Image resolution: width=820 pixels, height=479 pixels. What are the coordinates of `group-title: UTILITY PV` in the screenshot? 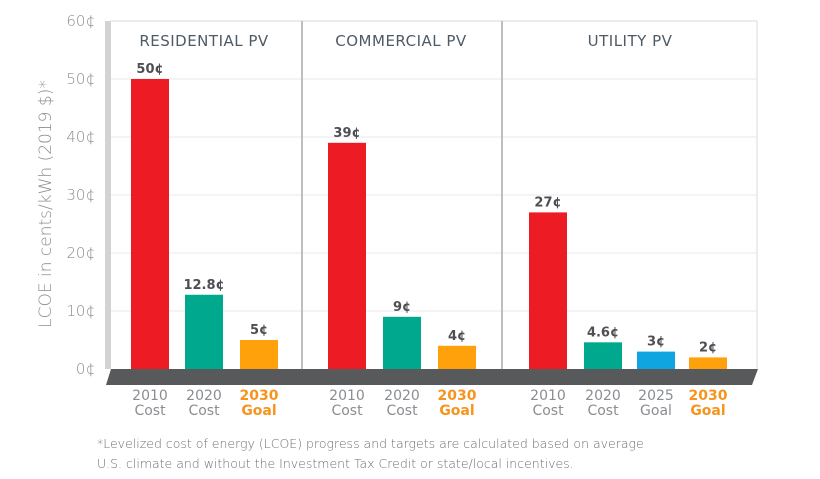 It's located at (630, 41).